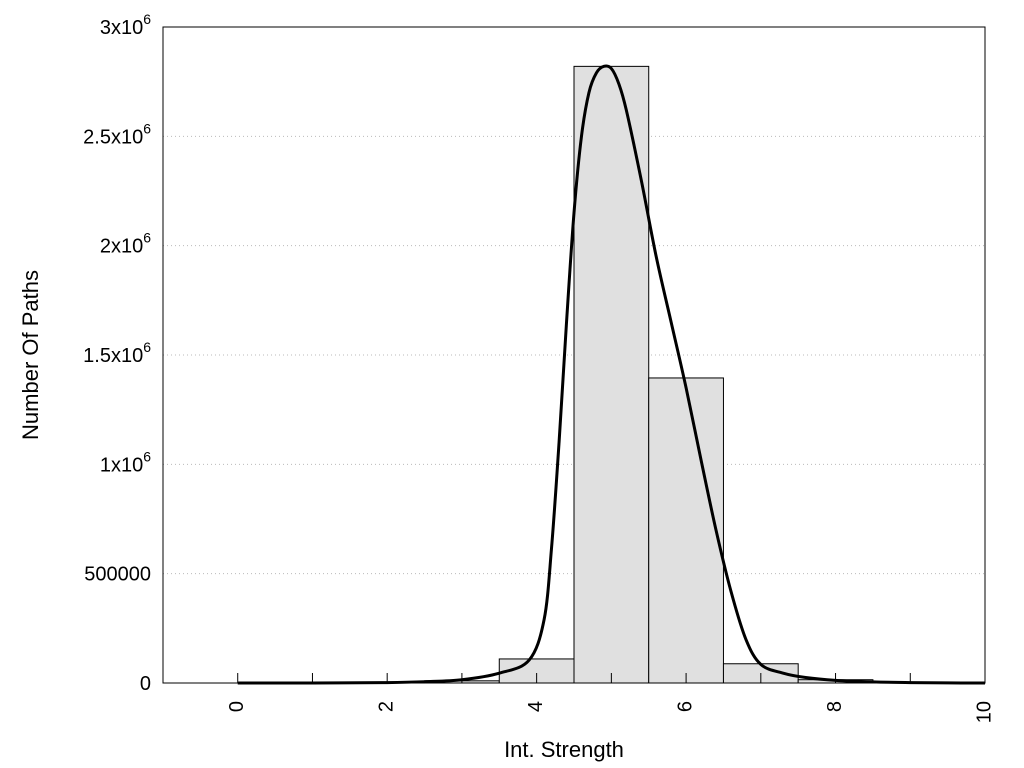 The height and width of the screenshot is (768, 1024). I want to click on y-tick-base: 0, so click(145, 684).